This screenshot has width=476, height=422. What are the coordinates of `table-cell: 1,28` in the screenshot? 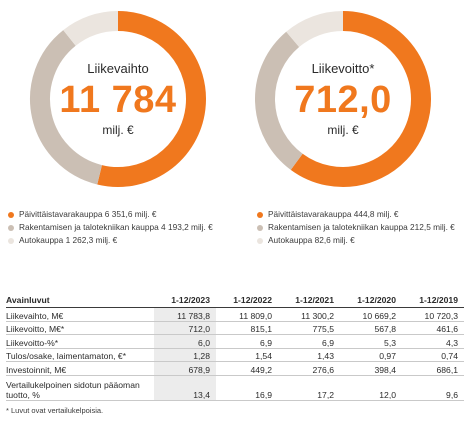 It's located at (185, 355).